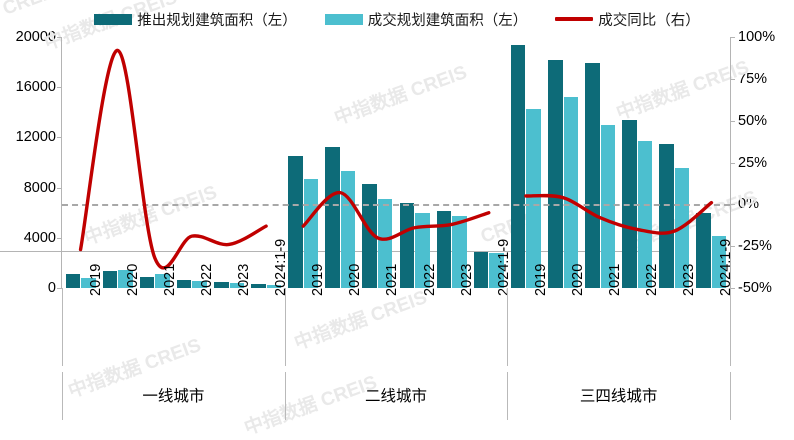 Image resolution: width=794 pixels, height=440 pixels. I want to click on zero-reference-line, so click(396, 205).